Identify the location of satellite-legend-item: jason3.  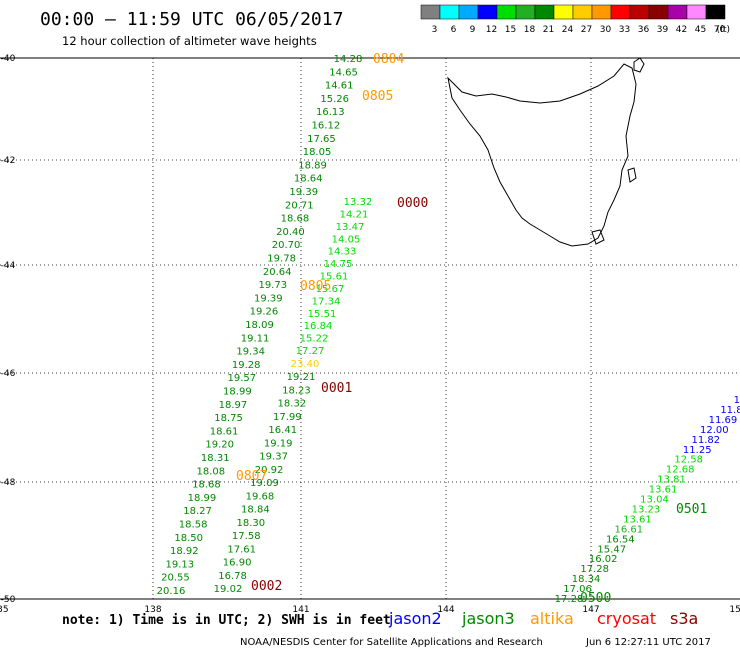
(488, 618).